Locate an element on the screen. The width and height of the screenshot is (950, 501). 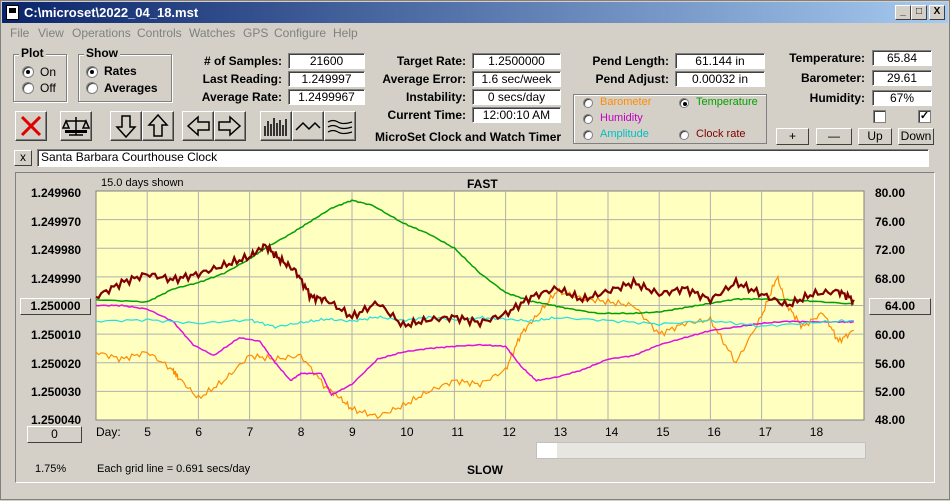
humidity-option: Humidity is located at coordinates (621, 118).